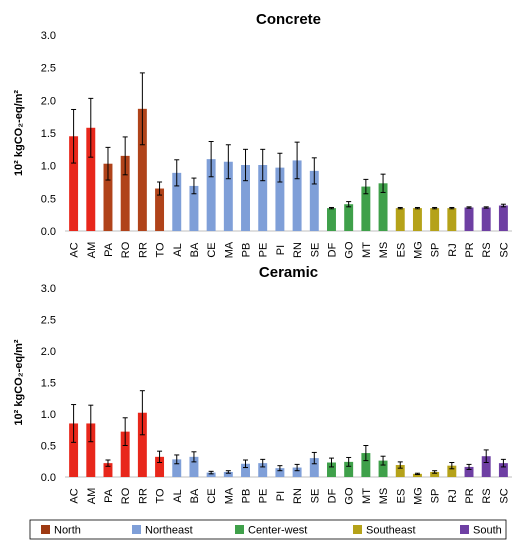 This screenshot has width=517, height=550. Describe the element at coordinates (126, 495) in the screenshot. I see `x-tick-label: RO` at that location.